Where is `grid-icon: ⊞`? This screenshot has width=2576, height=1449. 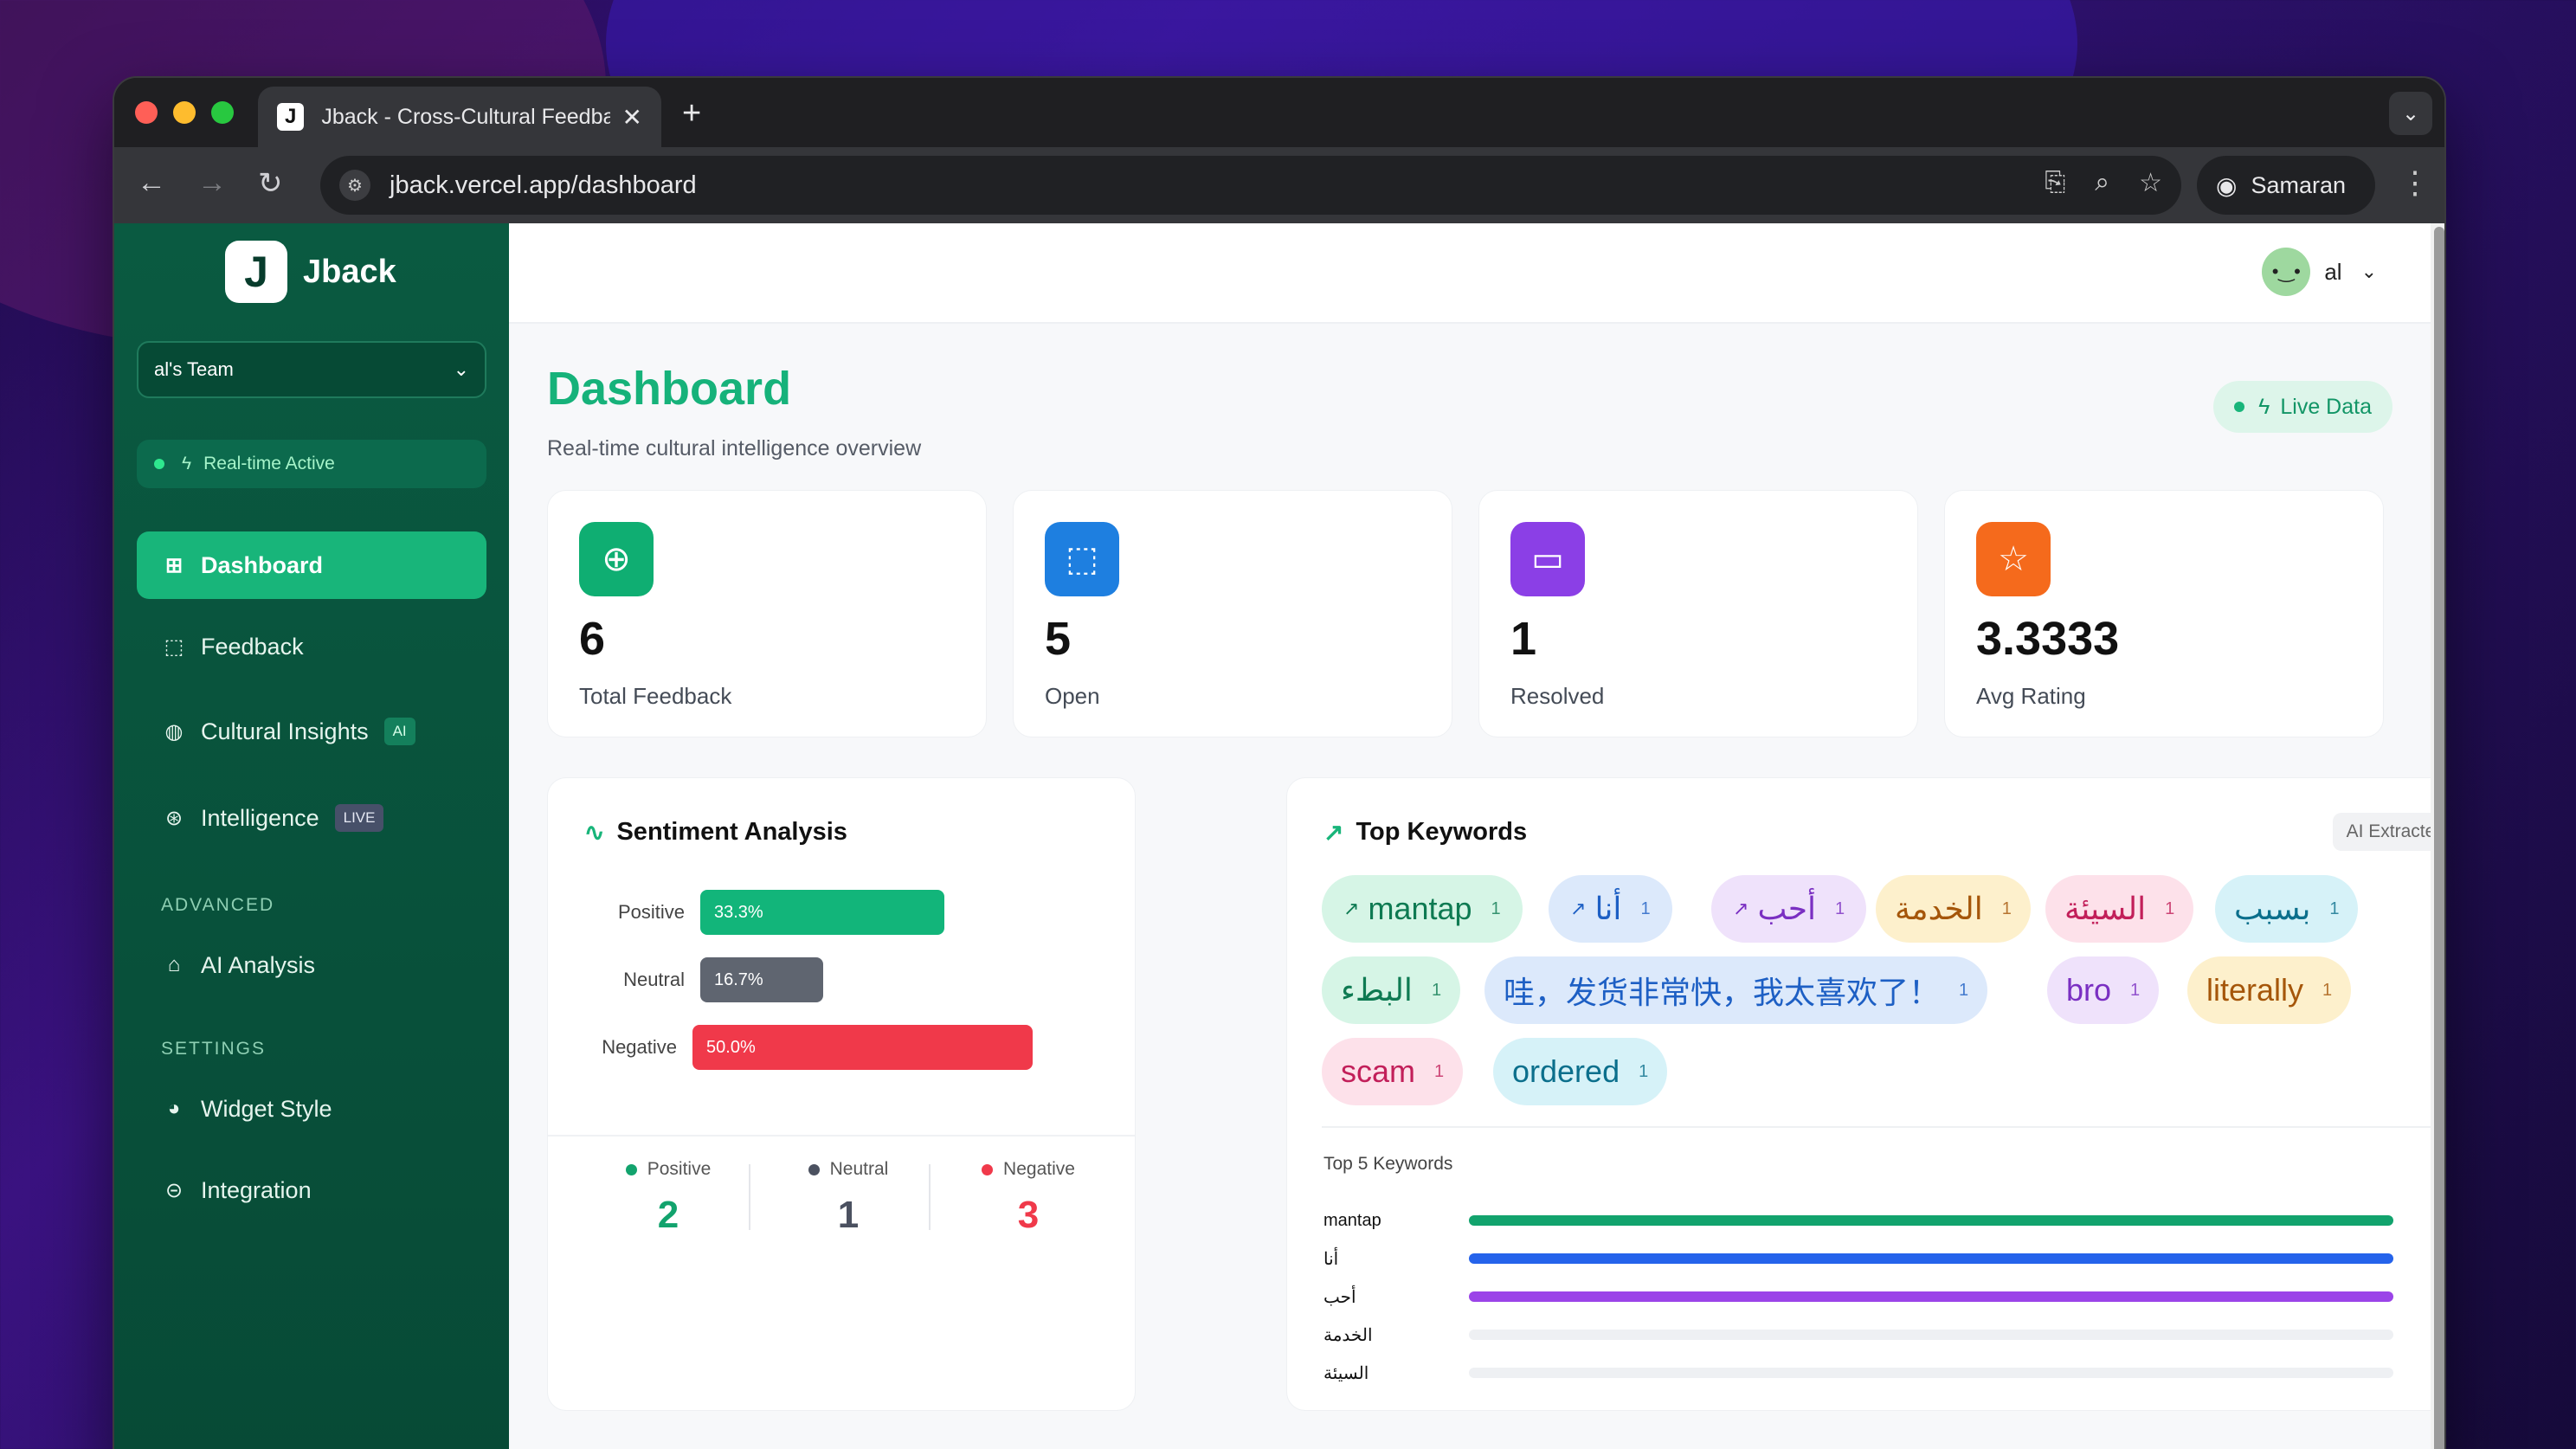 grid-icon: ⊞ is located at coordinates (174, 565).